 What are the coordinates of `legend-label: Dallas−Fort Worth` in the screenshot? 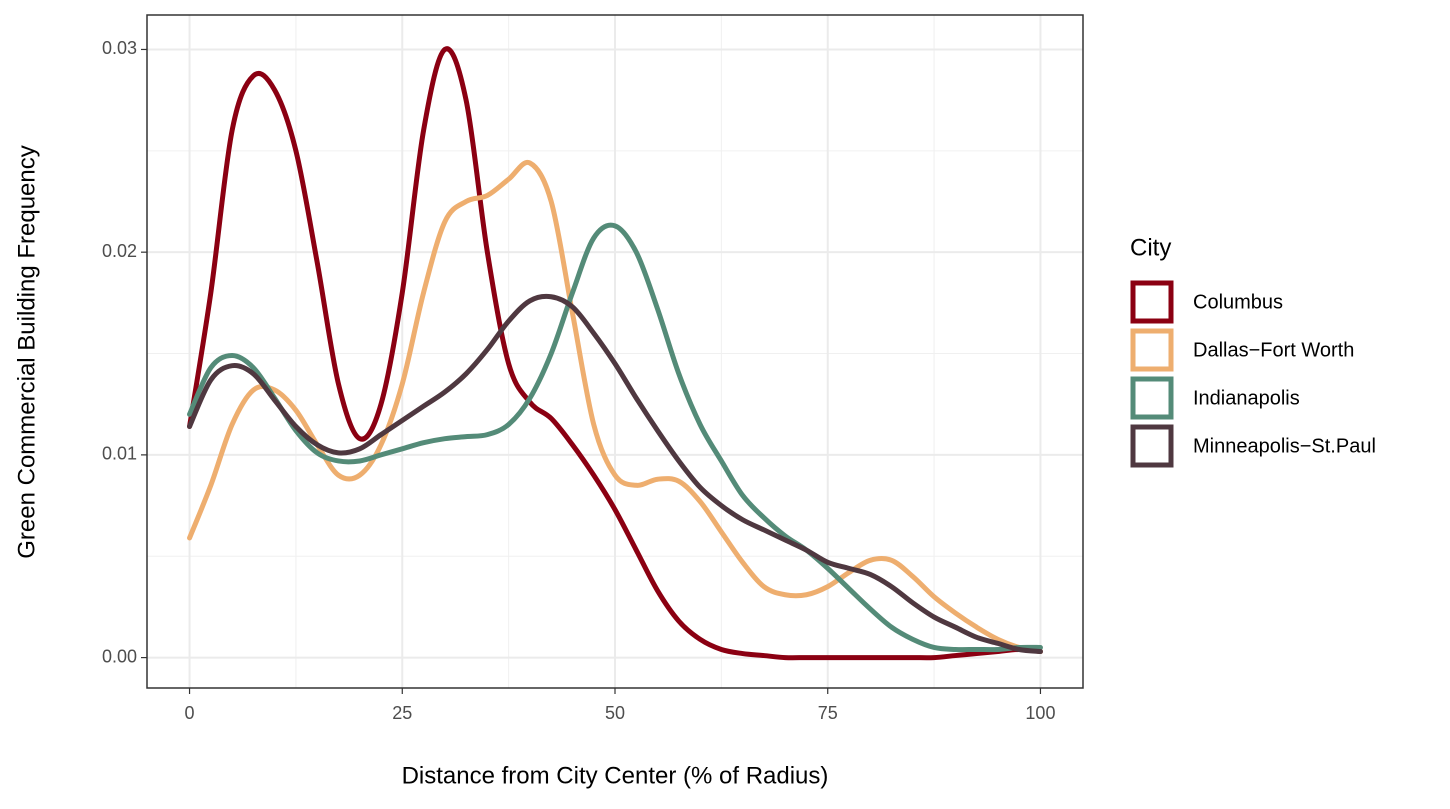 It's located at (1273, 350).